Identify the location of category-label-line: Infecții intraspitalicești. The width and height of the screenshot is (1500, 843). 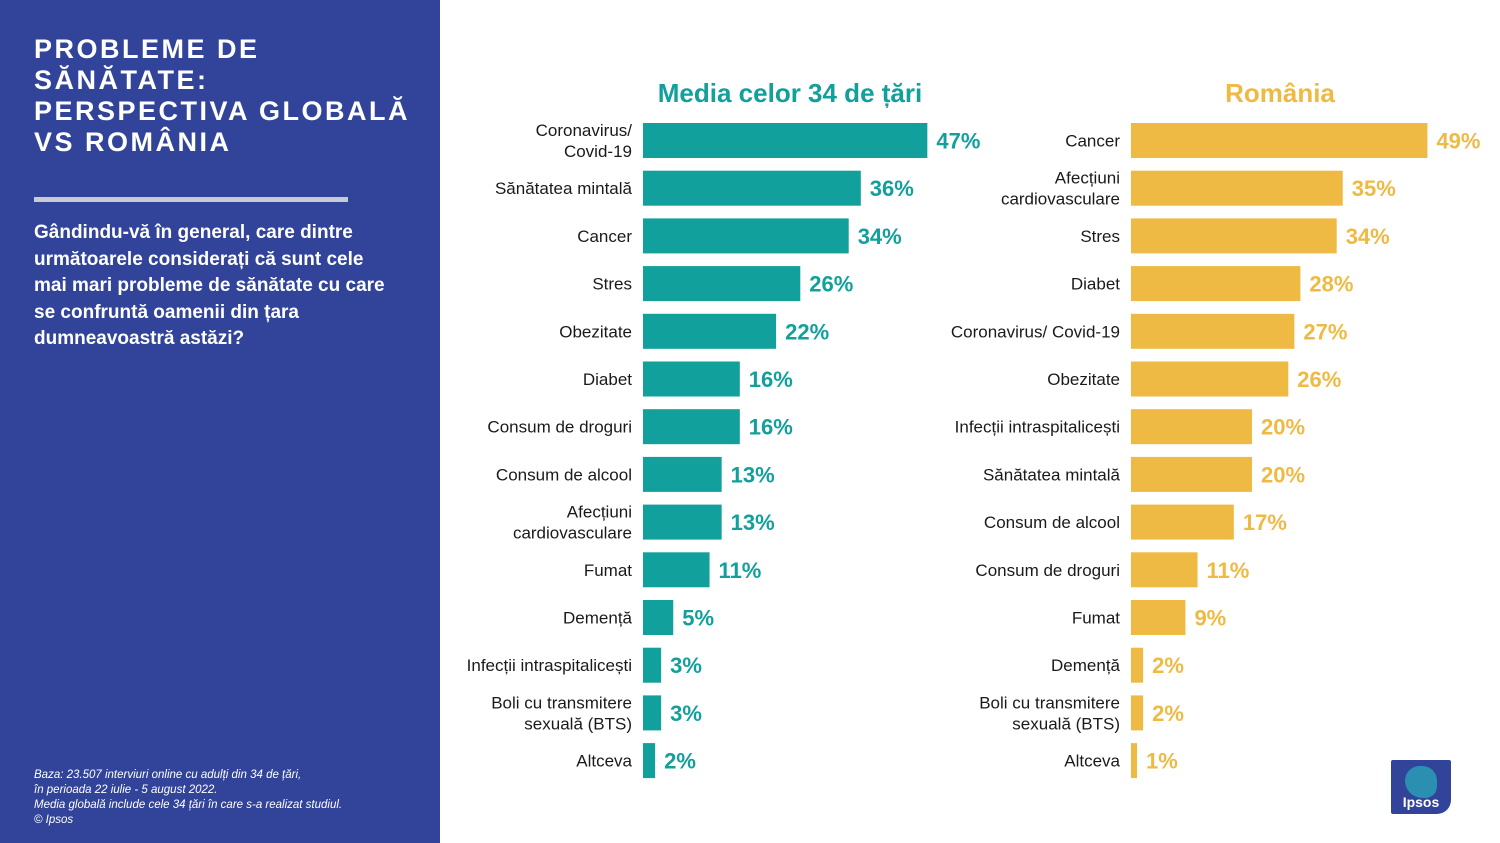
(549, 665).